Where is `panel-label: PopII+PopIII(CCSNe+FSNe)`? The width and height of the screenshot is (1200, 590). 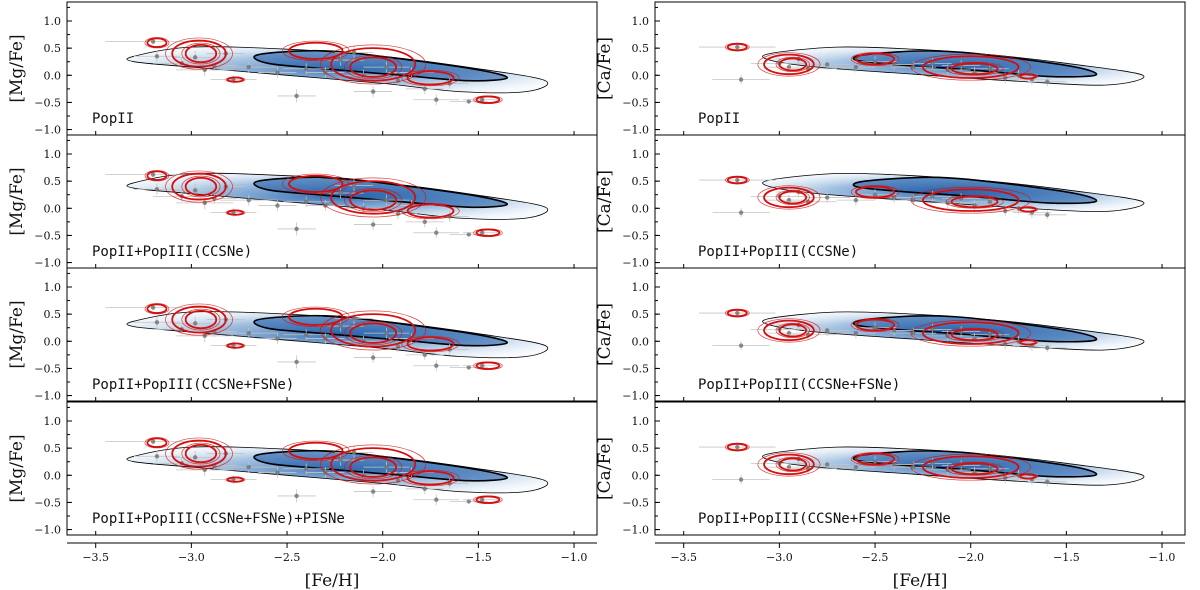
panel-label: PopII+PopIII(CCSNe+FSNe) is located at coordinates (799, 385).